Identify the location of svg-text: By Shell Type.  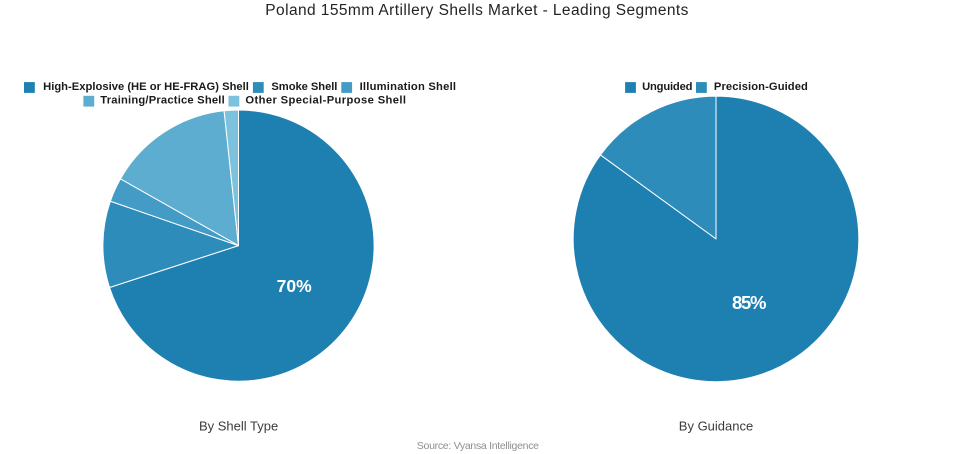
(238, 425).